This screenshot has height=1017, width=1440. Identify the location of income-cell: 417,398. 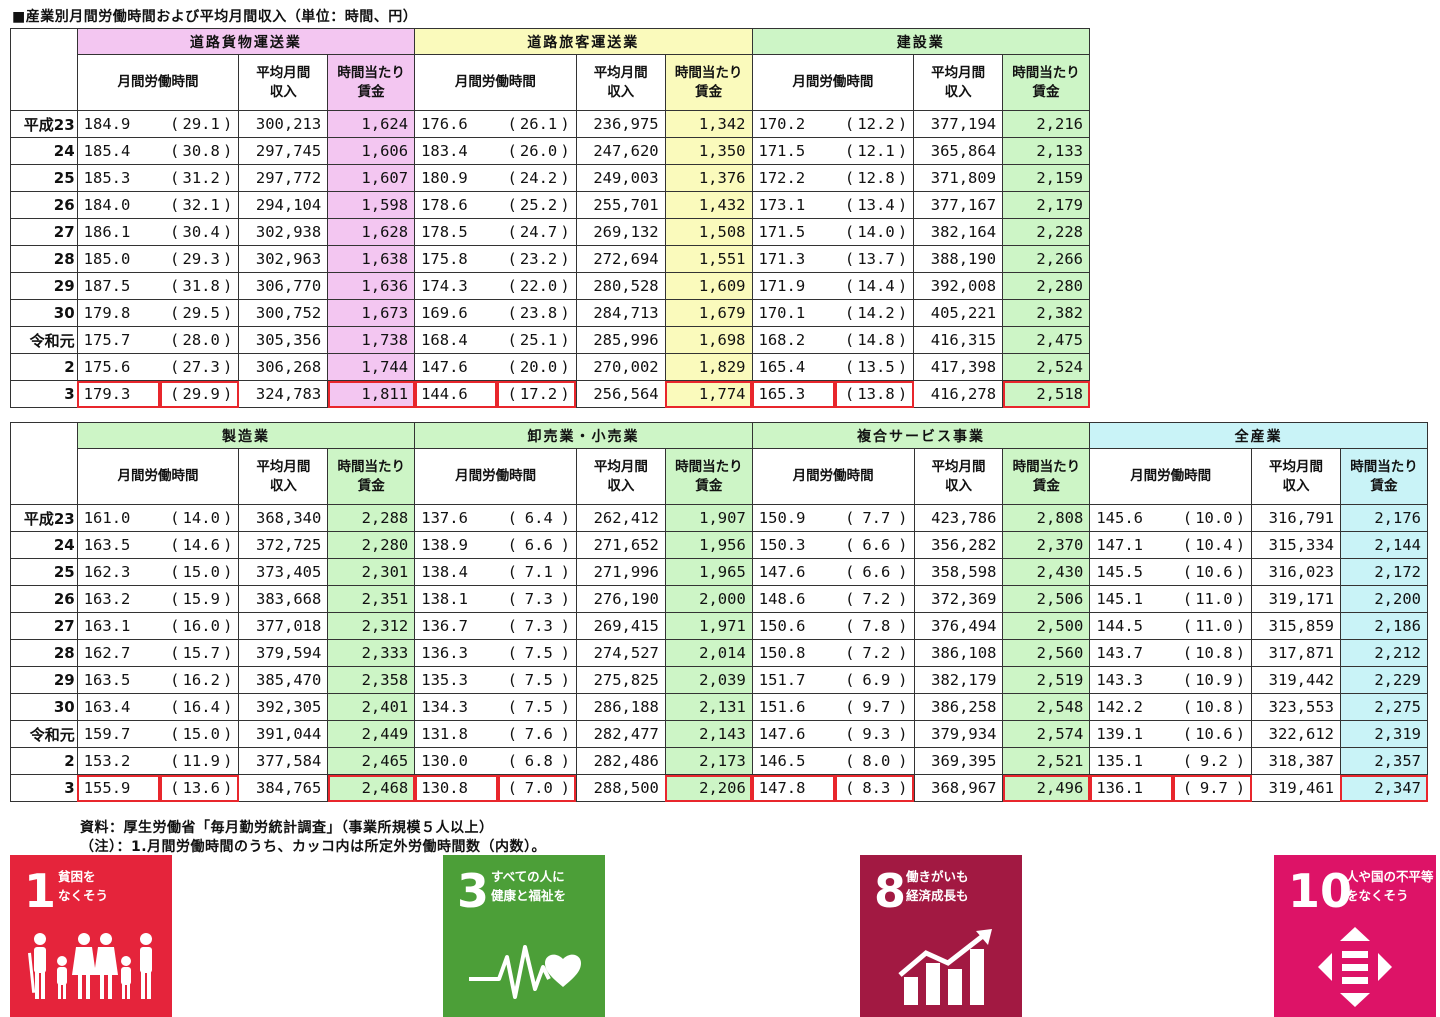
(958, 367).